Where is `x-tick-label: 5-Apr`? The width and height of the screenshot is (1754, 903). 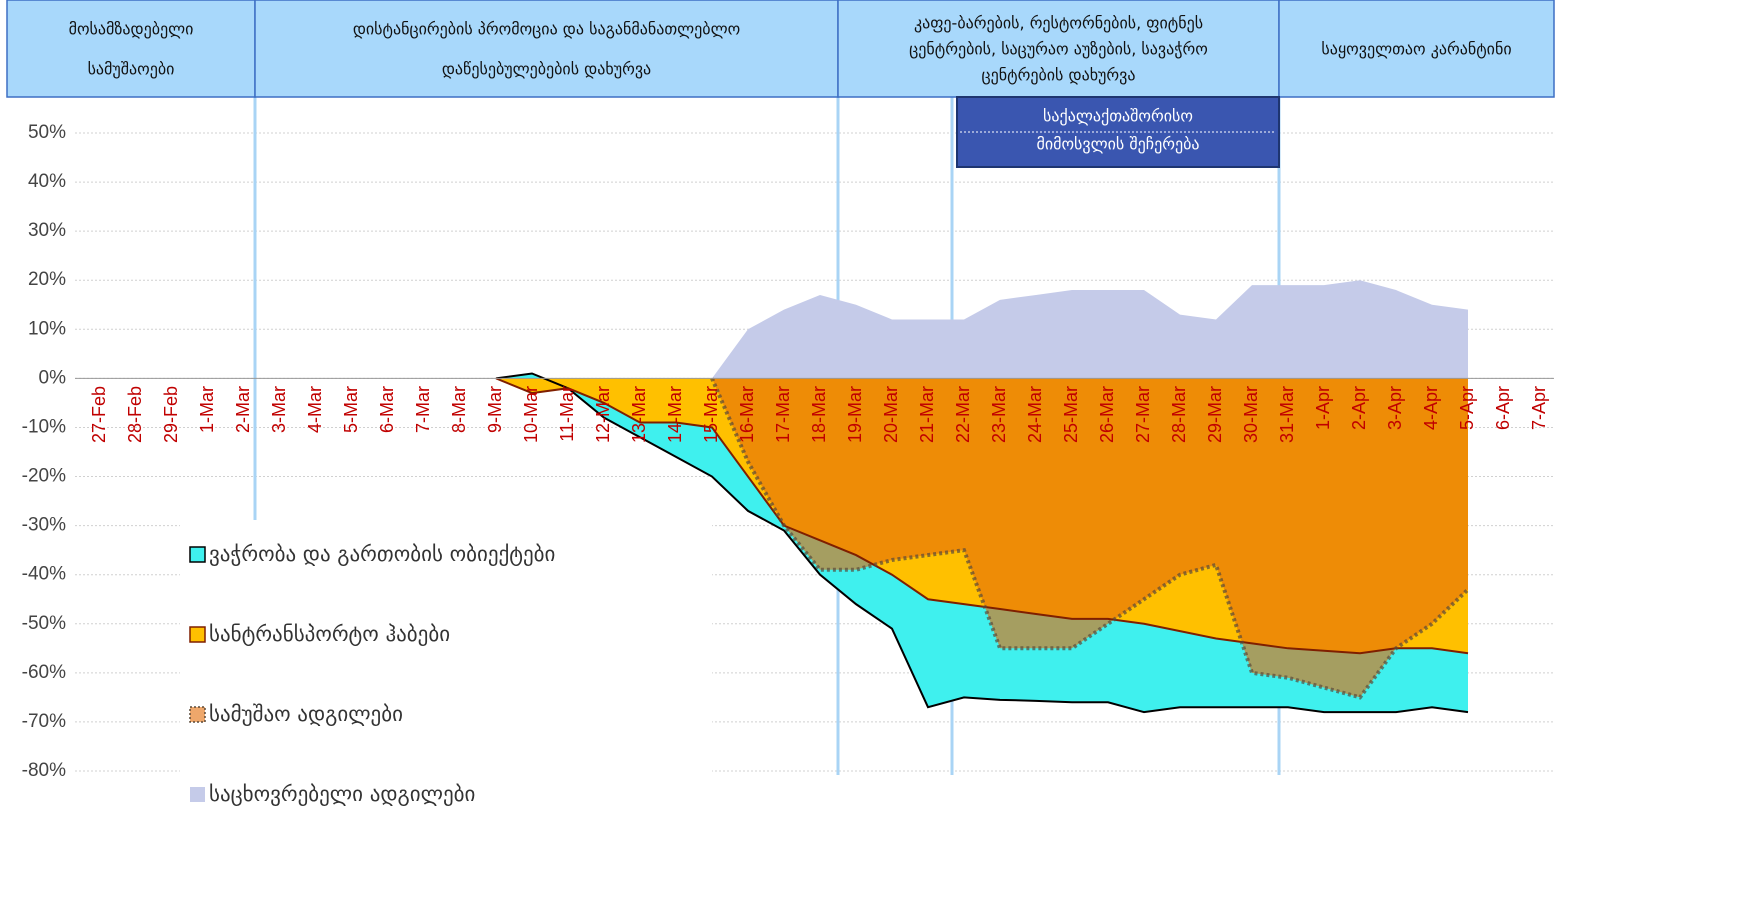 x-tick-label: 5-Apr is located at coordinates (1467, 408).